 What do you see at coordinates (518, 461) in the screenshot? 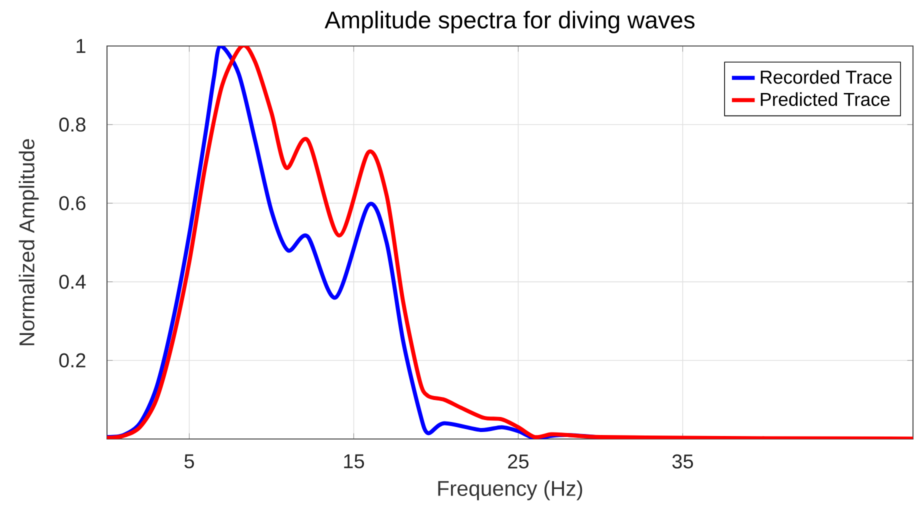
I see `x-tick-label: 25` at bounding box center [518, 461].